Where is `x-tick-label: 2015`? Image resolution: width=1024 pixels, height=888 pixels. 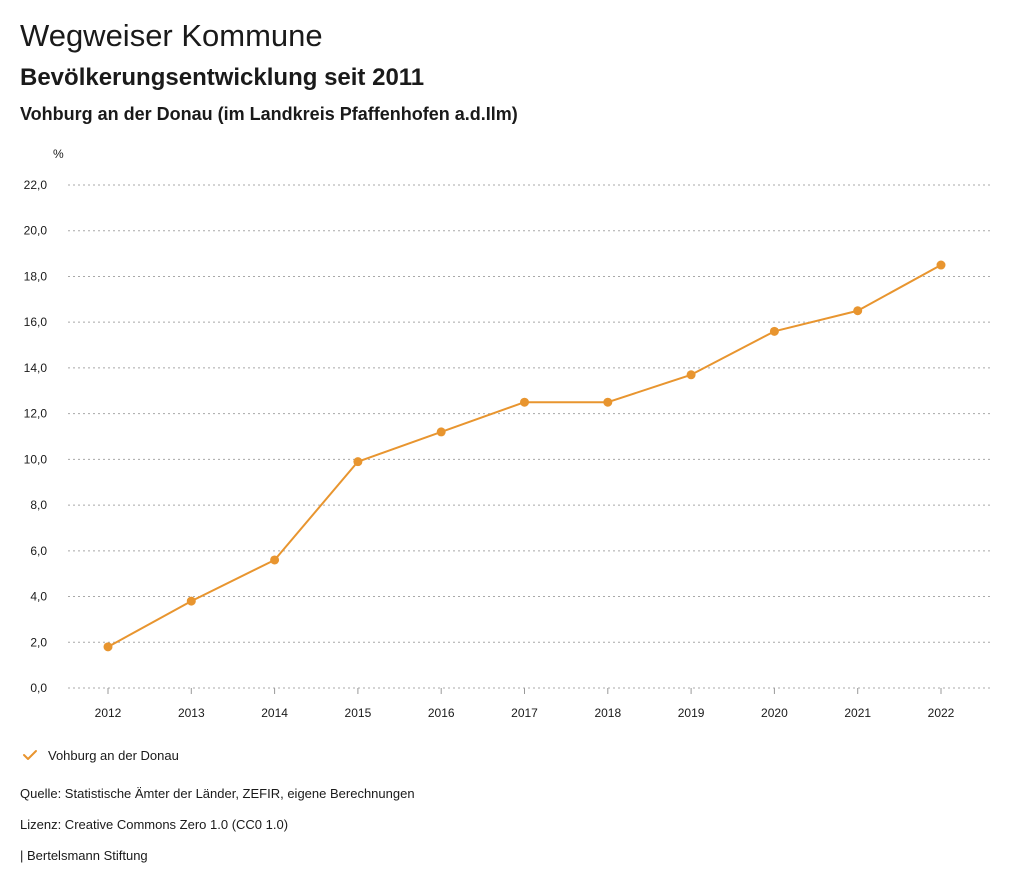 x-tick-label: 2015 is located at coordinates (358, 713).